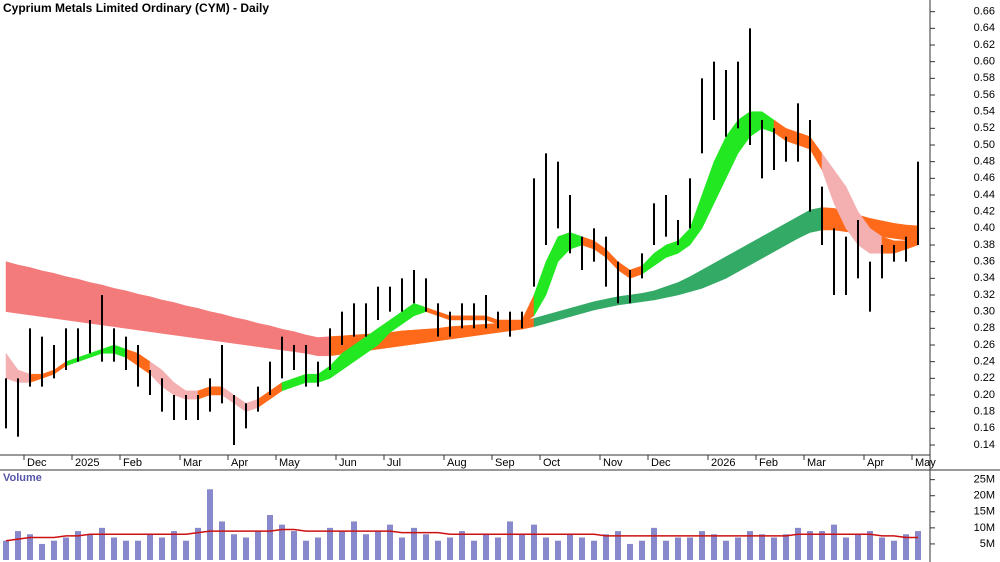 The width and height of the screenshot is (1000, 562). What do you see at coordinates (984, 295) in the screenshot?
I see `y-tick-label: 0.32` at bounding box center [984, 295].